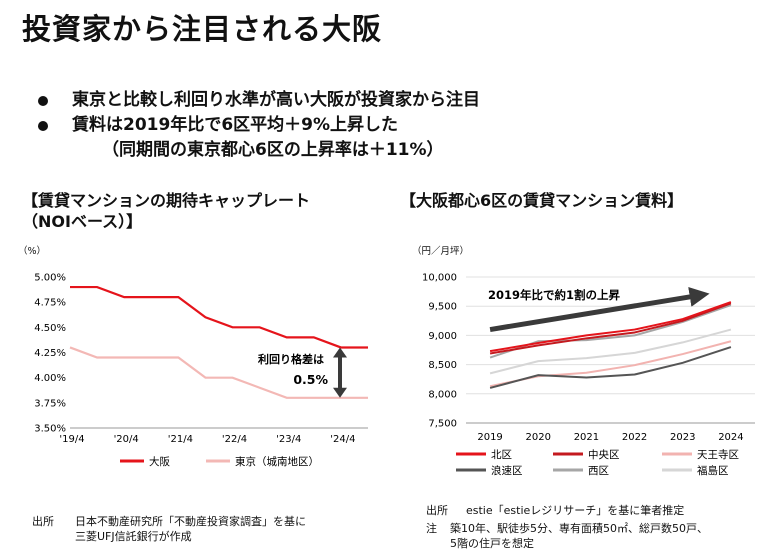 The width and height of the screenshot is (780, 559). Describe the element at coordinates (489, 437) in the screenshot. I see `x-tick-label: 2019` at that location.